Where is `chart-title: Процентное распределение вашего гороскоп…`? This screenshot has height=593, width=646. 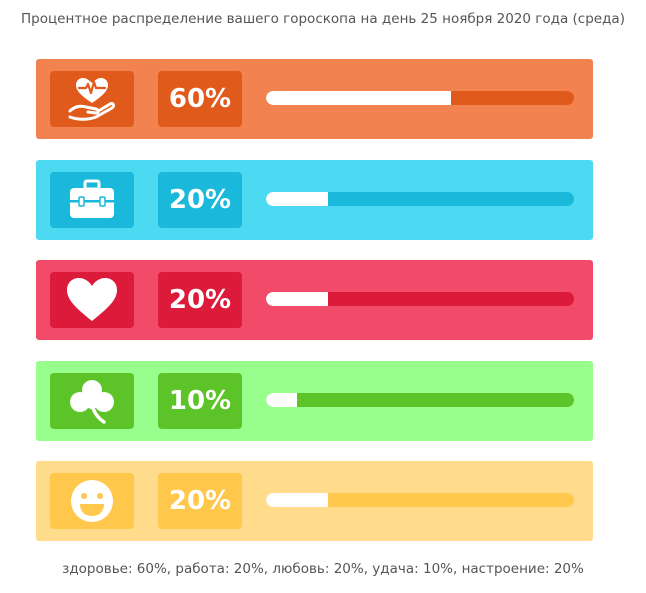 chart-title: Процентное распределение вашего гороскоп… is located at coordinates (323, 19).